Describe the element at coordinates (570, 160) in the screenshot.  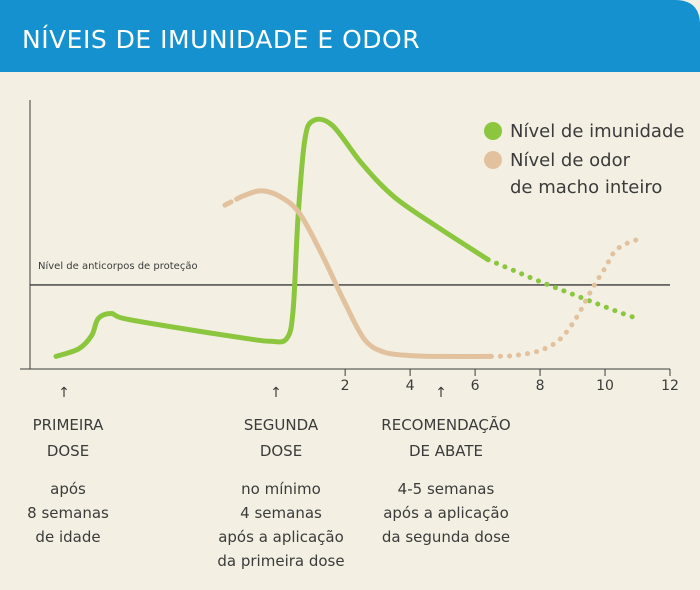
I see `legend-label: Nível de odor` at that location.